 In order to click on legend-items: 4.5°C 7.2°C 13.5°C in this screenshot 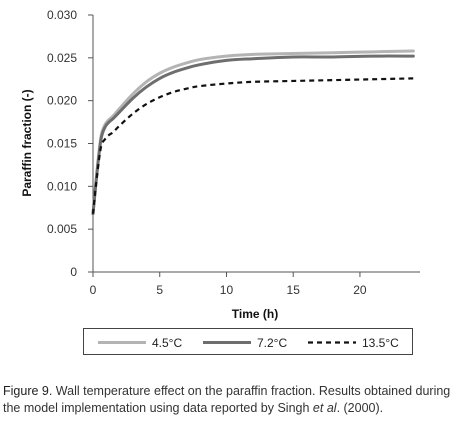, I will do `click(248, 343)`.